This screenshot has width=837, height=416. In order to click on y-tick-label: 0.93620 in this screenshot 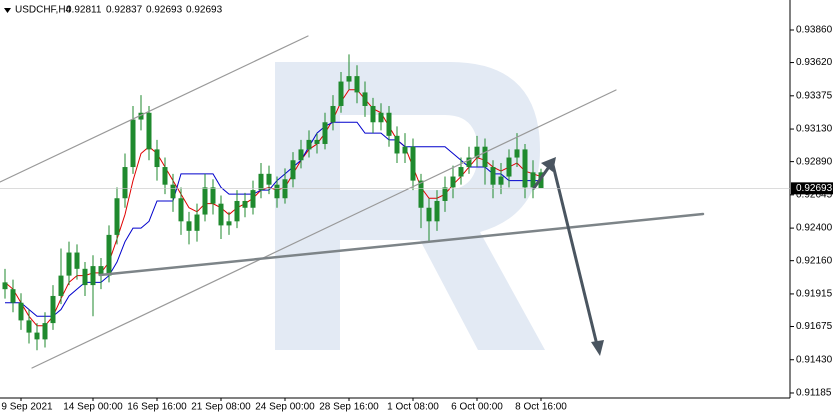, I will do `click(814, 62)`.